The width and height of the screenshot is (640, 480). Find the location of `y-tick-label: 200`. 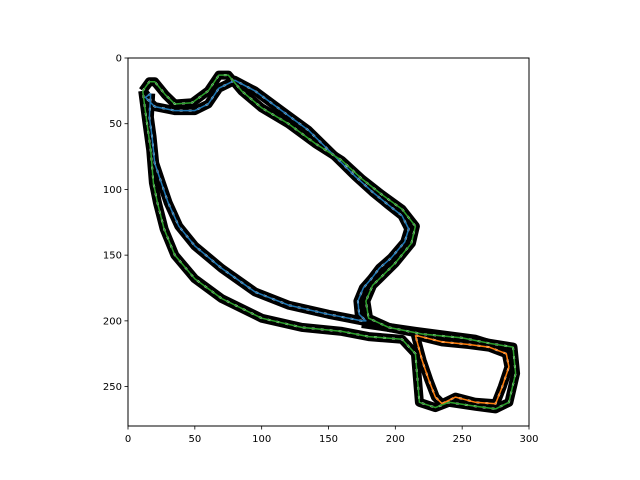

y-tick-label: 200 is located at coordinates (112, 321).